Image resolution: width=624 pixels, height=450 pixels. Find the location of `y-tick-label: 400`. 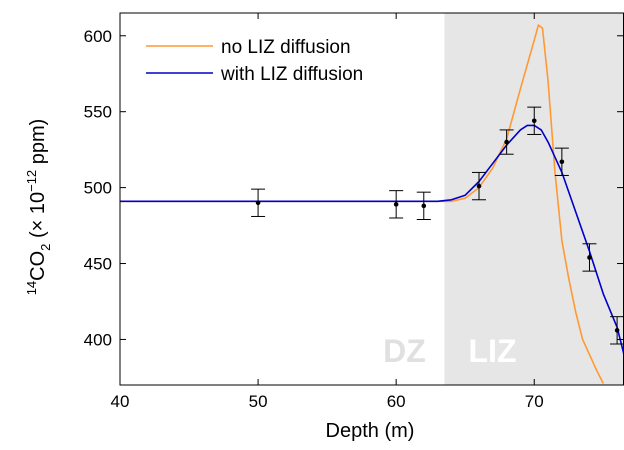

y-tick-label: 400 is located at coordinates (98, 339).